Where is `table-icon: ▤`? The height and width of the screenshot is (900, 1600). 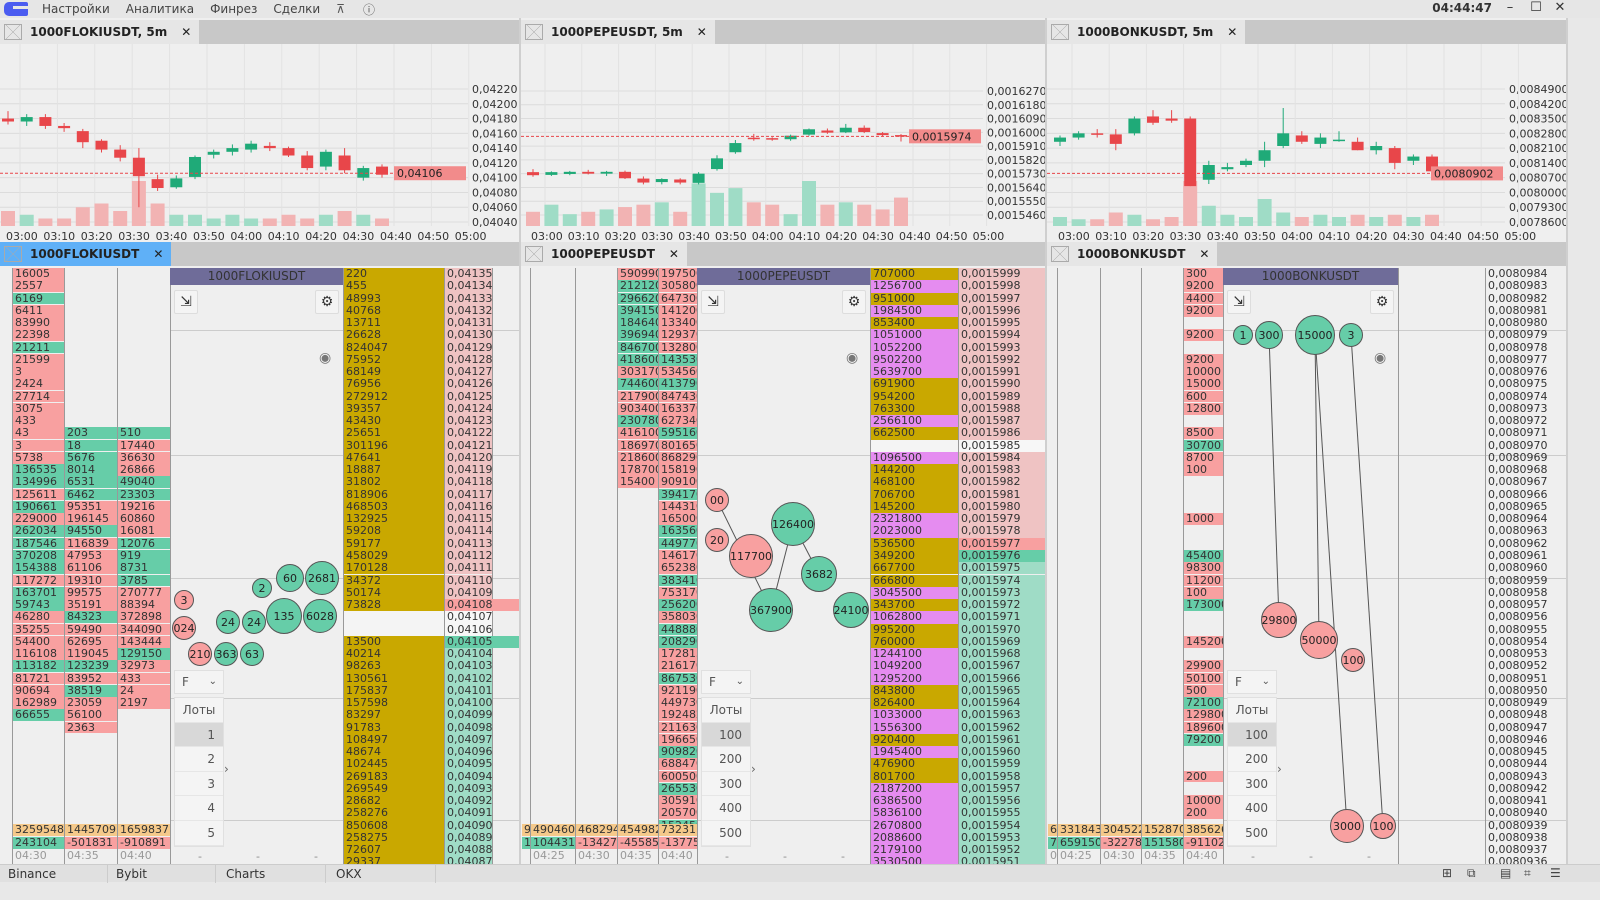 table-icon: ▤ is located at coordinates (1506, 873).